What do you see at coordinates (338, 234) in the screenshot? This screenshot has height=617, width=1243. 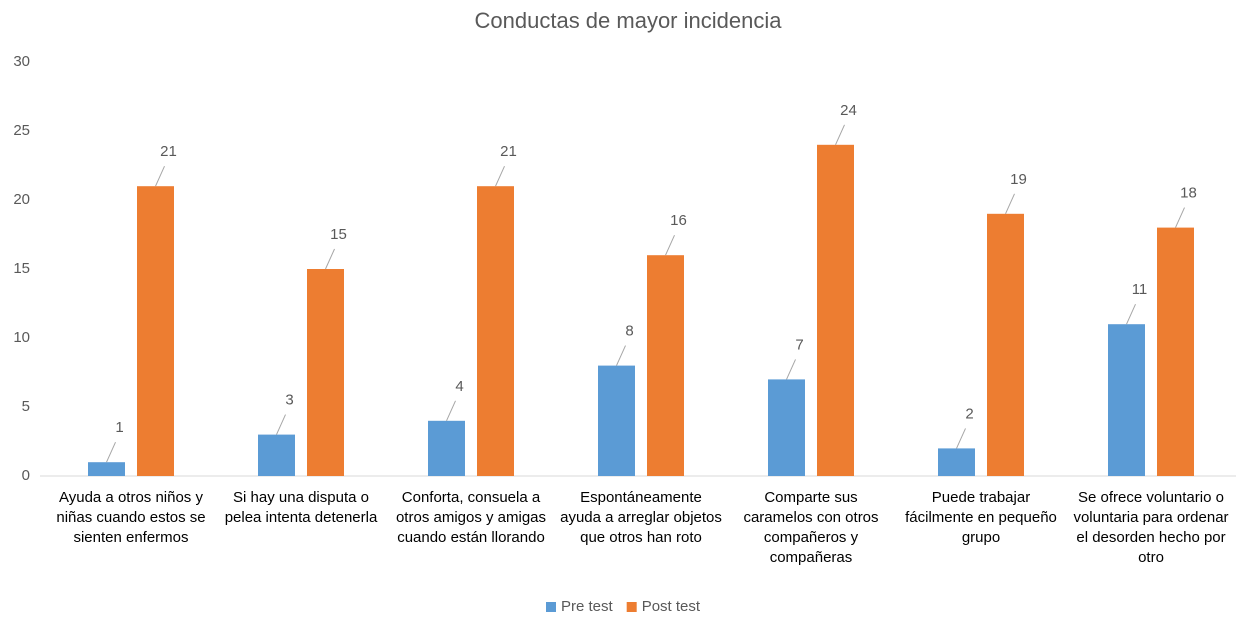 I see `data-label: 15` at bounding box center [338, 234].